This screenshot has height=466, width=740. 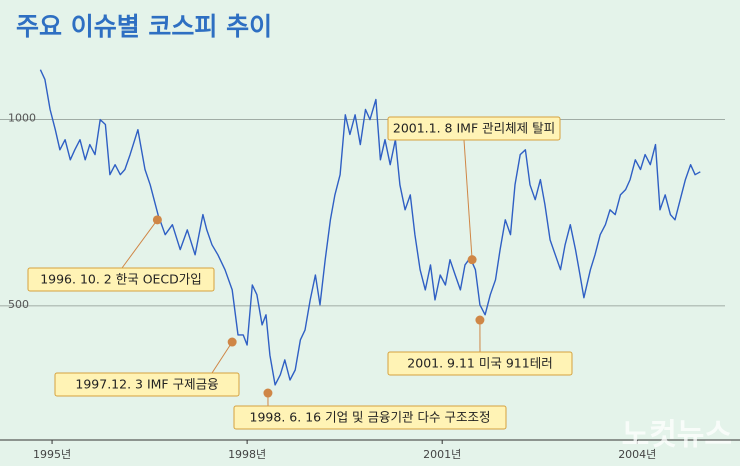 I want to click on x-tick-label: 2004년, so click(x=637, y=454).